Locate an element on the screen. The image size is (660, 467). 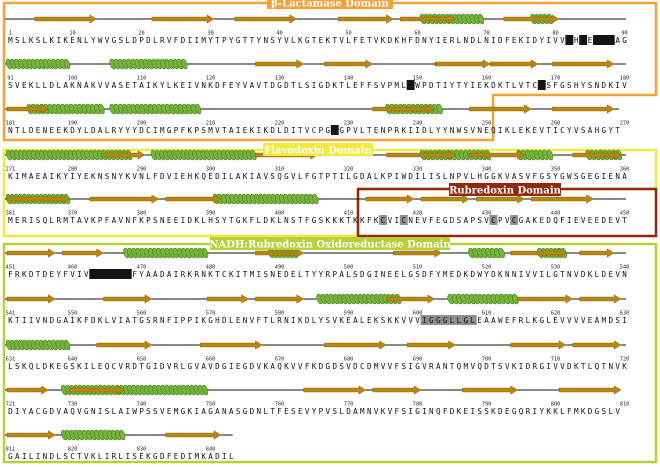
residue-letter: C is located at coordinates (362, 366).